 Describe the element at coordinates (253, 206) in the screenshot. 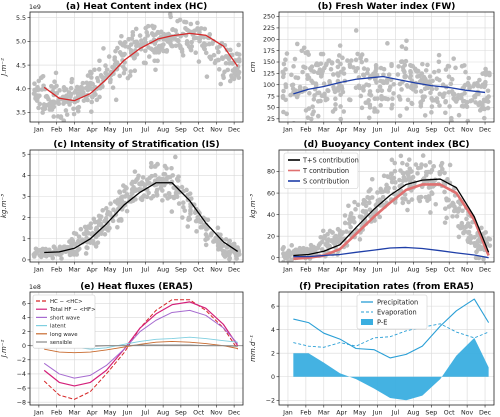

I see `y-axis-label: kg.m⁻³` at that location.